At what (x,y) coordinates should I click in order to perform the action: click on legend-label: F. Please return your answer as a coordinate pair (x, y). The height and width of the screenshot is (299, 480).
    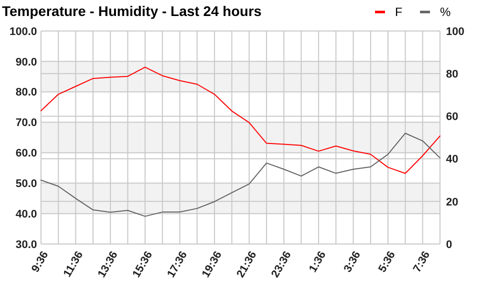
    Looking at the image, I should click on (398, 12).